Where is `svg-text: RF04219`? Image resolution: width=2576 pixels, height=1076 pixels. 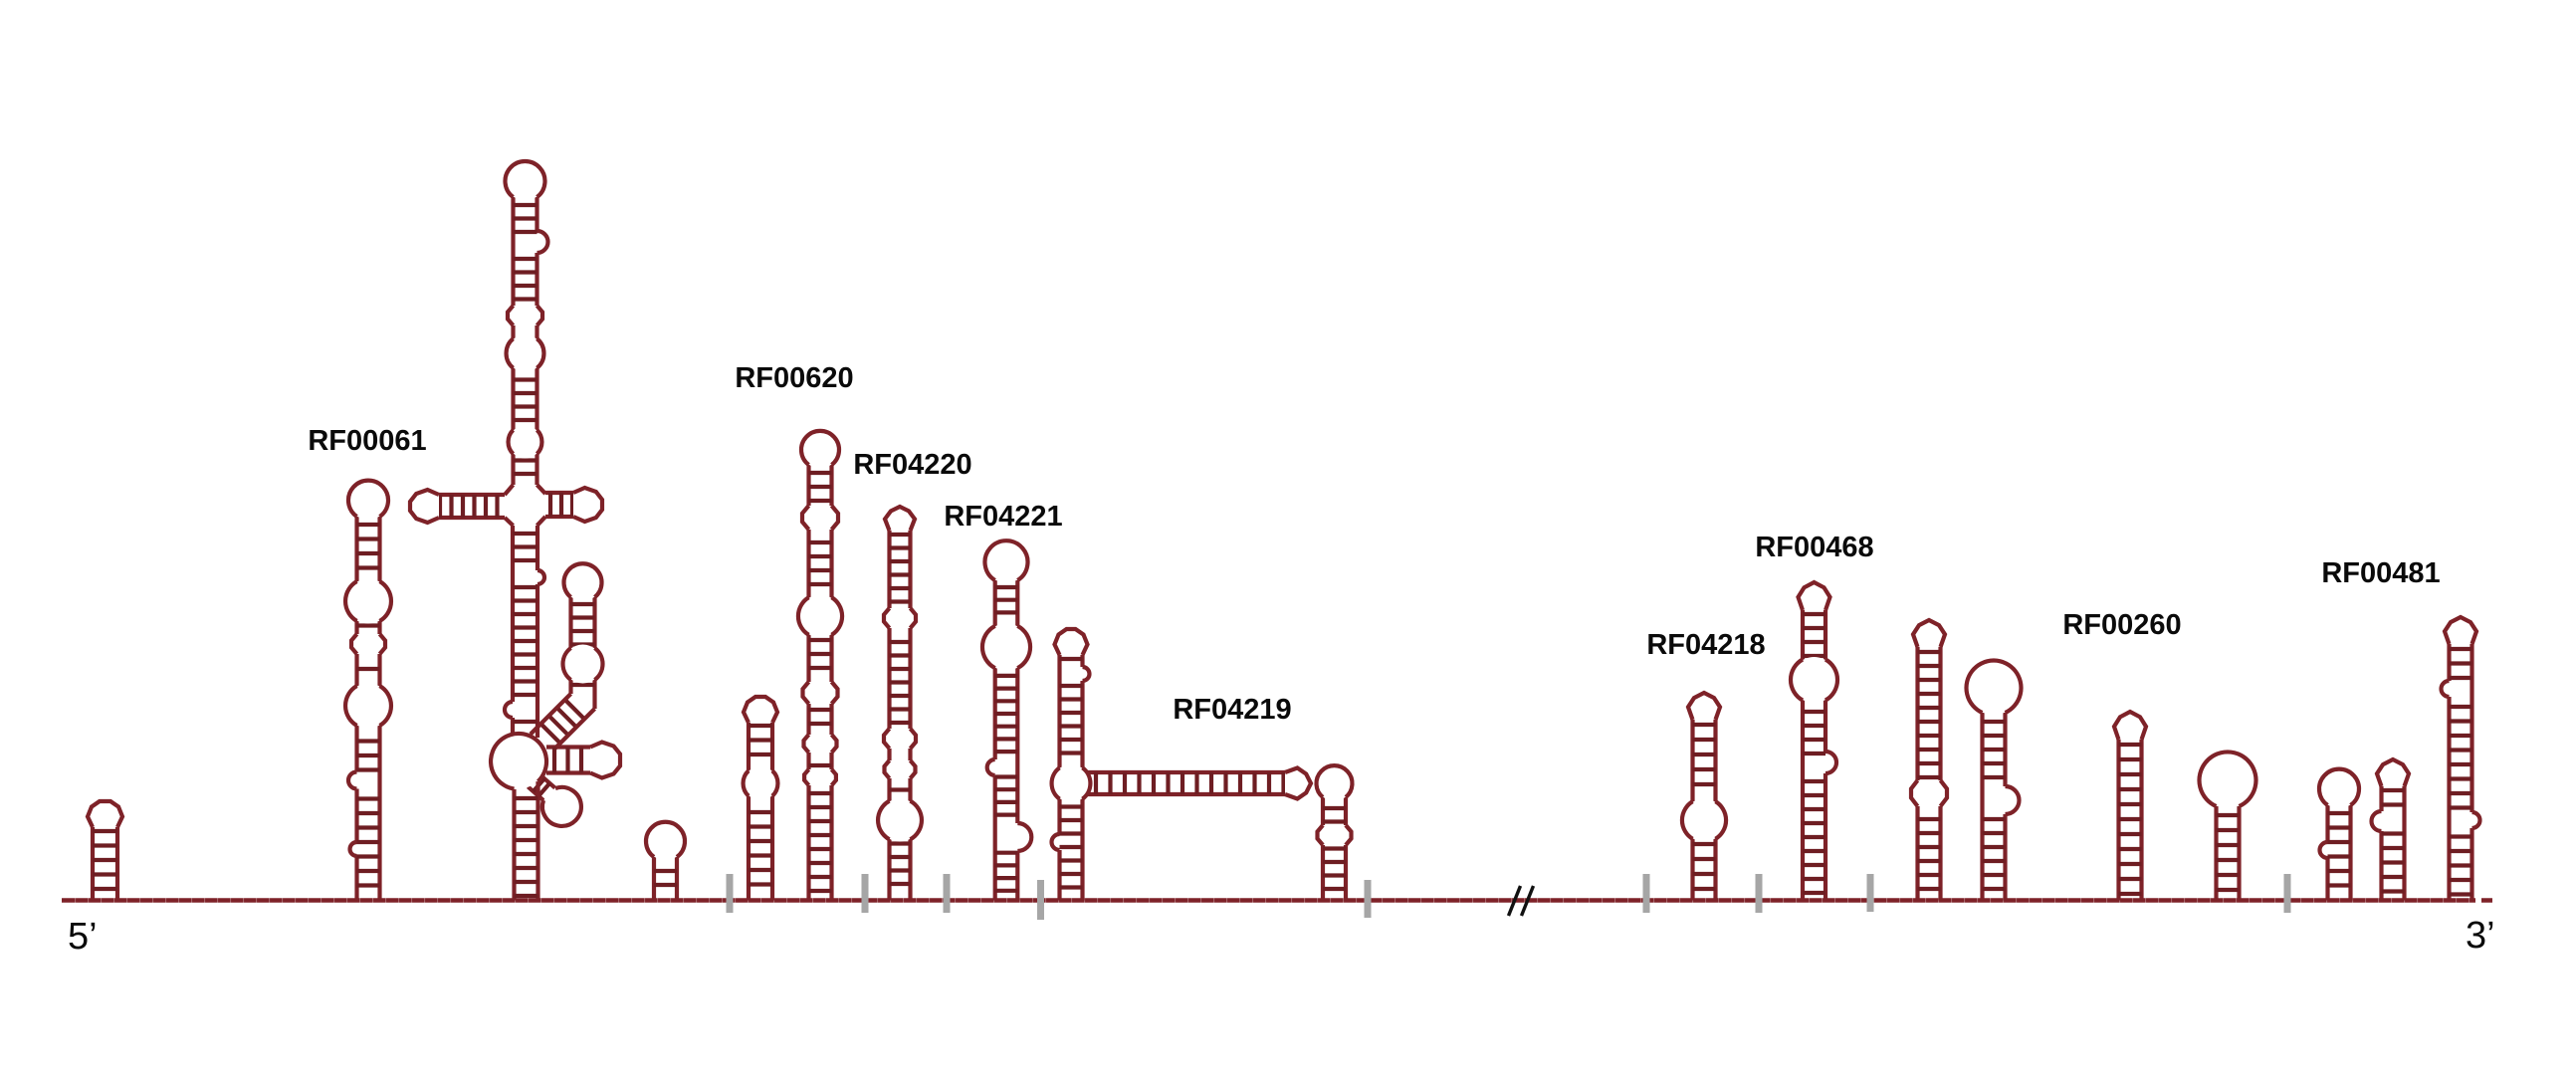
svg-text: RF04219 is located at coordinates (1232, 710).